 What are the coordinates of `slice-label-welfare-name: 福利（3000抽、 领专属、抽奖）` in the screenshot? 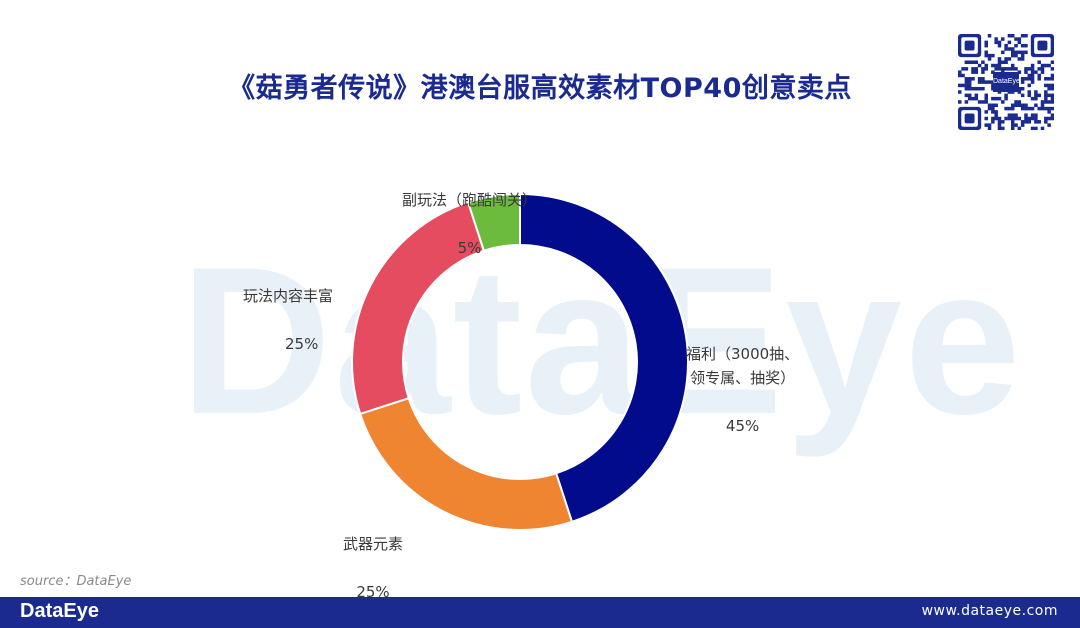 It's located at (743, 366).